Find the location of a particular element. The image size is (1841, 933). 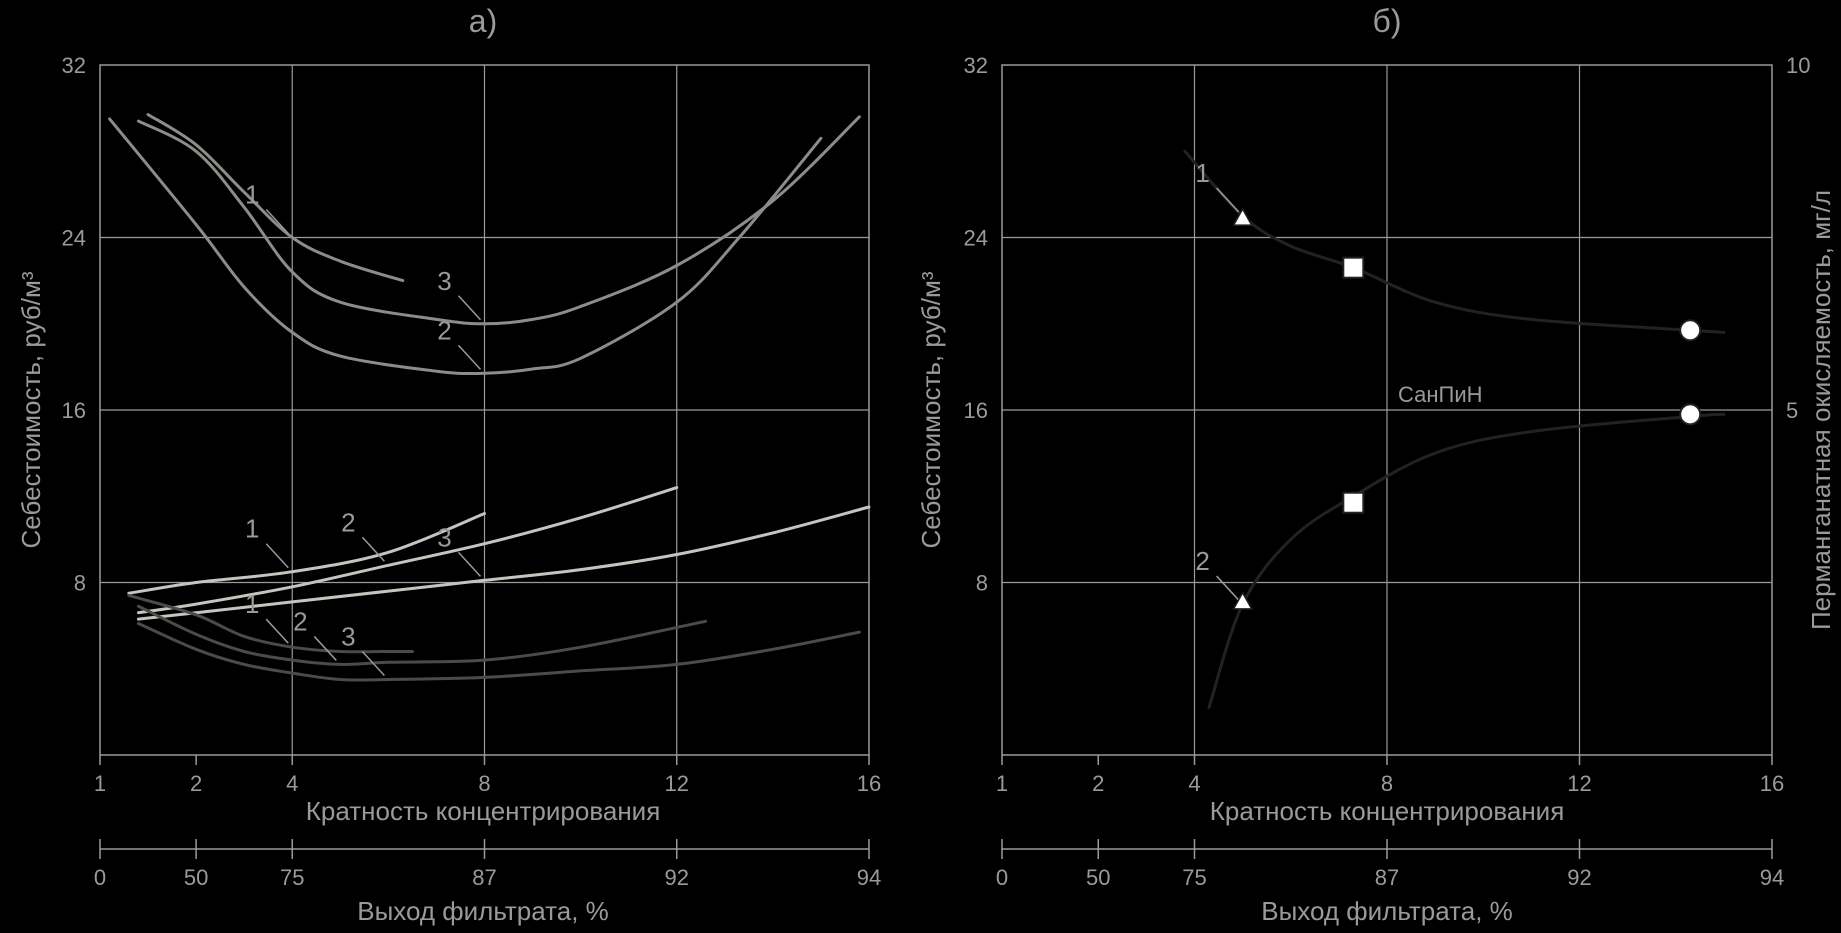

y2-axis-label-b: Перманганатная окисляемость, мг/л is located at coordinates (1821, 410).